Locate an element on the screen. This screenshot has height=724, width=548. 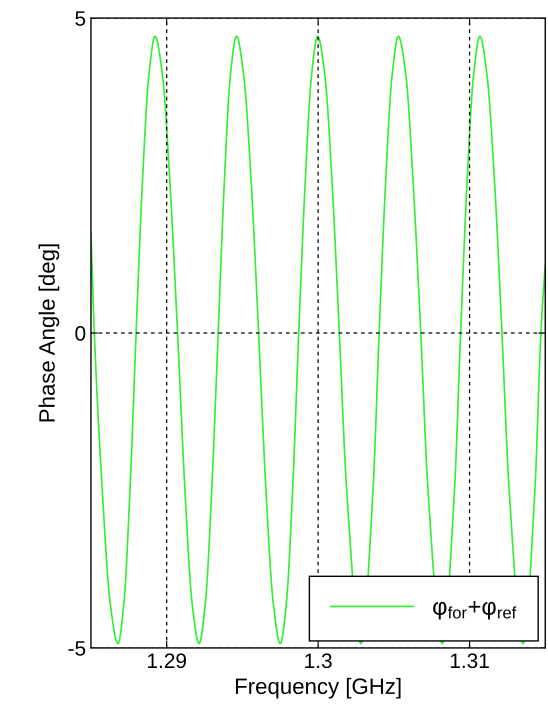
y-tick-label: 0 is located at coordinates (80, 333).